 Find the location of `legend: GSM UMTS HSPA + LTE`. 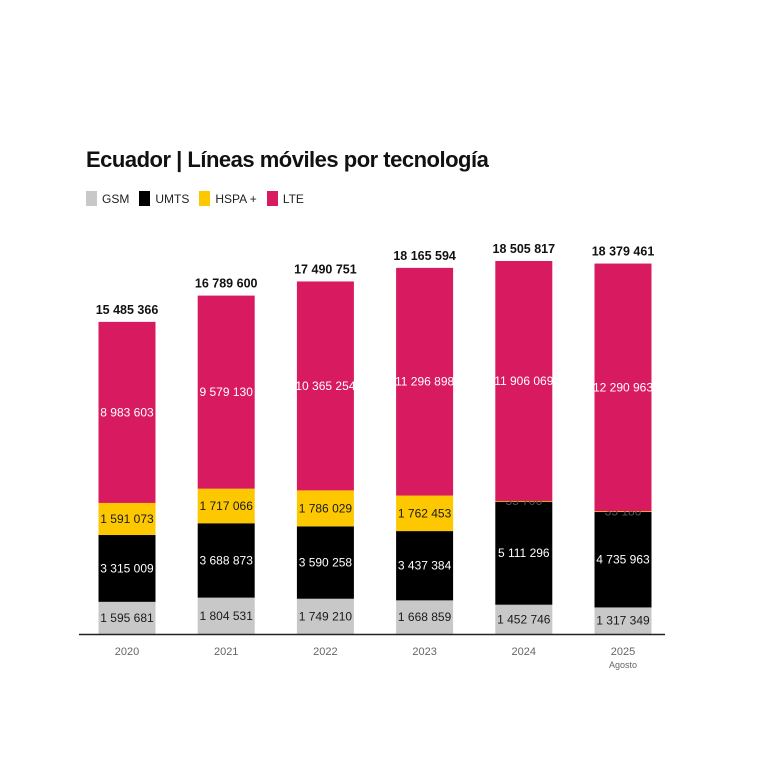

legend: GSM UMTS HSPA + LTE is located at coordinates (195, 198).